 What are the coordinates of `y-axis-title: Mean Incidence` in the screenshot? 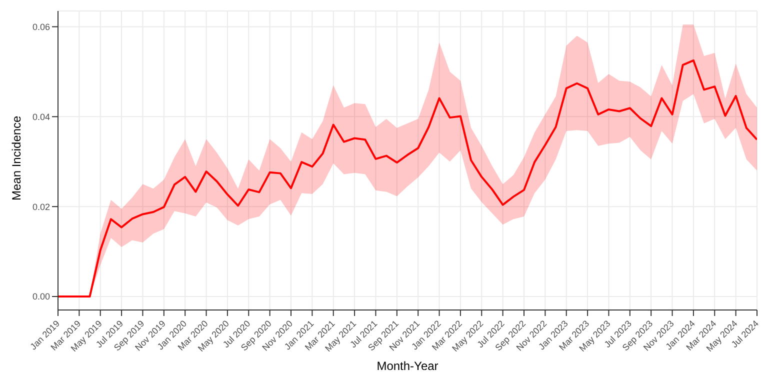 It's located at (16, 157).